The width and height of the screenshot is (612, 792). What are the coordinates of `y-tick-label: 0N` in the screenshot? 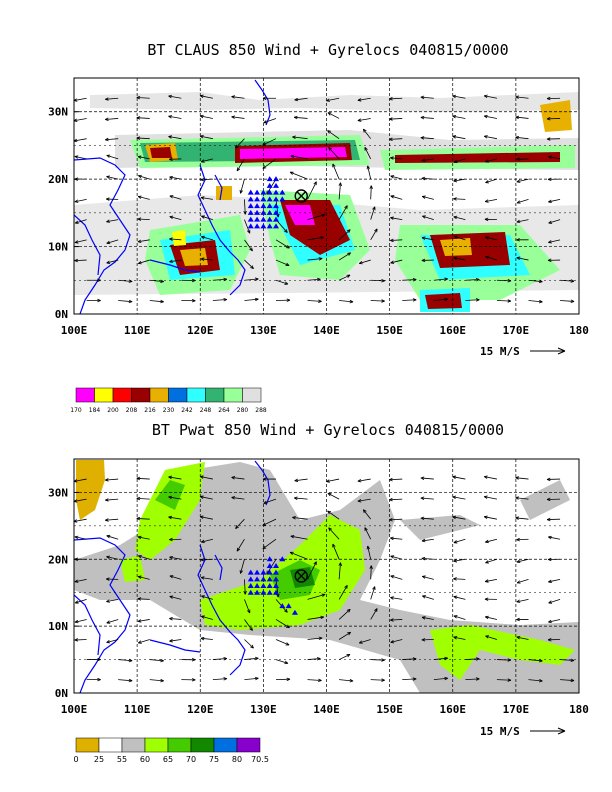 It's located at (61, 314).